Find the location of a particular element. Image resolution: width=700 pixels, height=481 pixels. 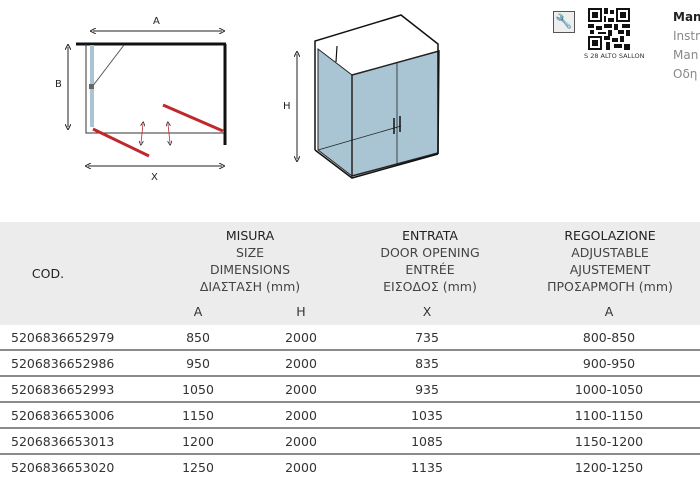

door-right is located at coordinates (193, 118).